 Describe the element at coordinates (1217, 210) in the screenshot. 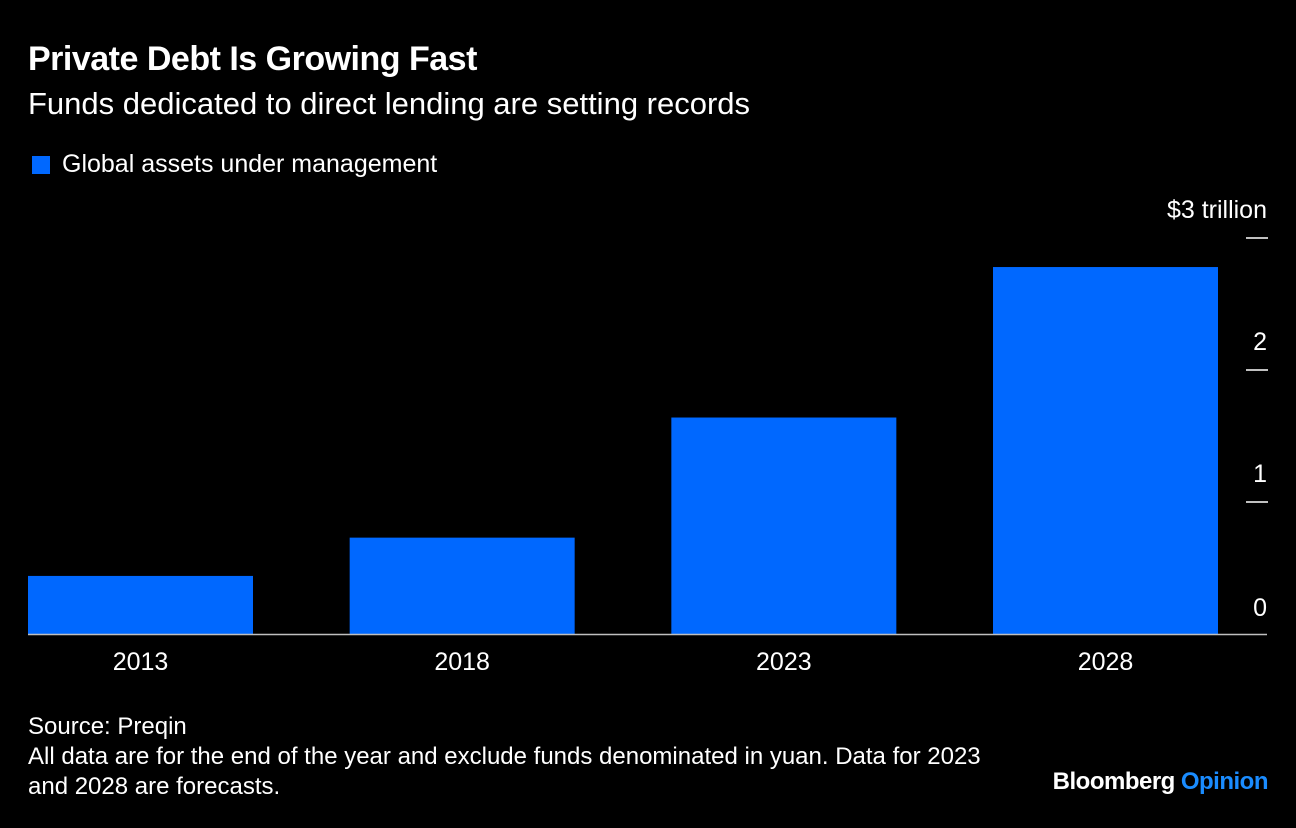

I see `y-tick-label: $3 trillion` at that location.